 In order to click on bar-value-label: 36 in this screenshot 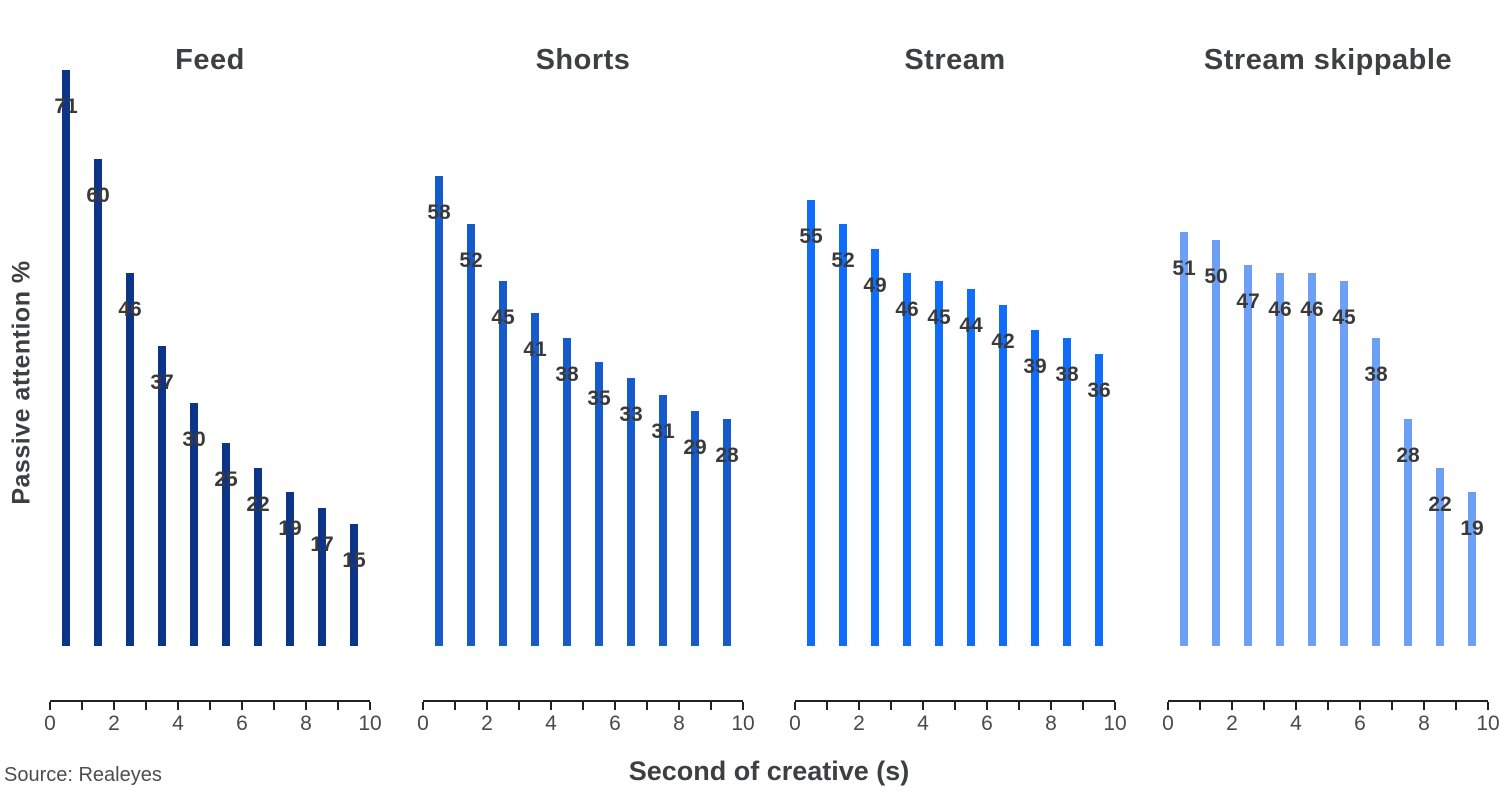, I will do `click(1099, 390)`.